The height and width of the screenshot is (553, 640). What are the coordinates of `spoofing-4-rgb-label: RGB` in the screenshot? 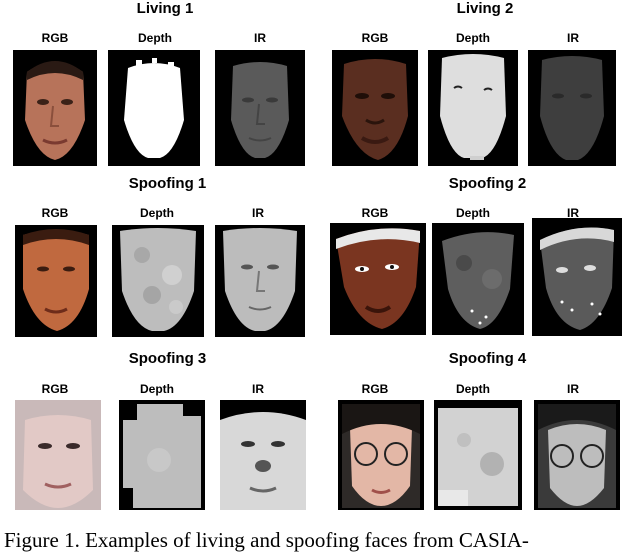 It's located at (375, 389).